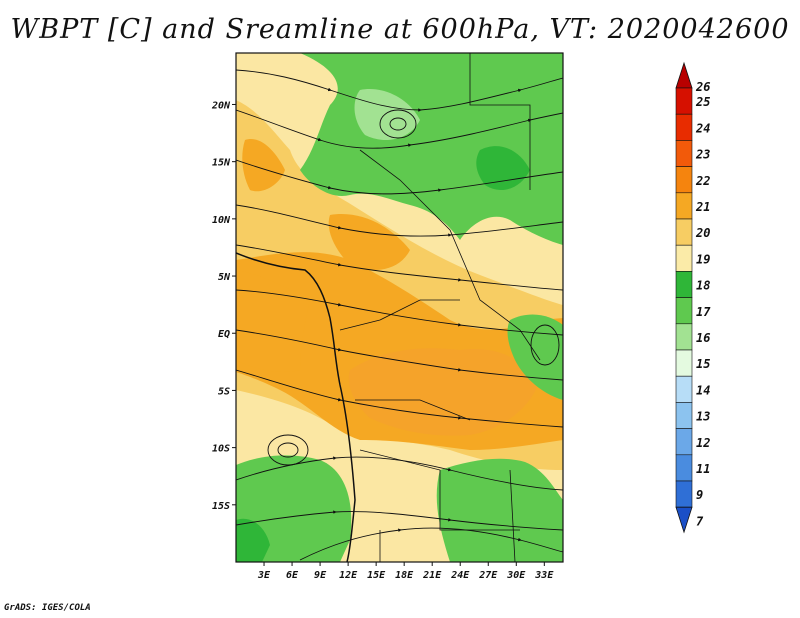  What do you see at coordinates (703, 312) in the screenshot?
I see `colorbar-label: 17` at bounding box center [703, 312].